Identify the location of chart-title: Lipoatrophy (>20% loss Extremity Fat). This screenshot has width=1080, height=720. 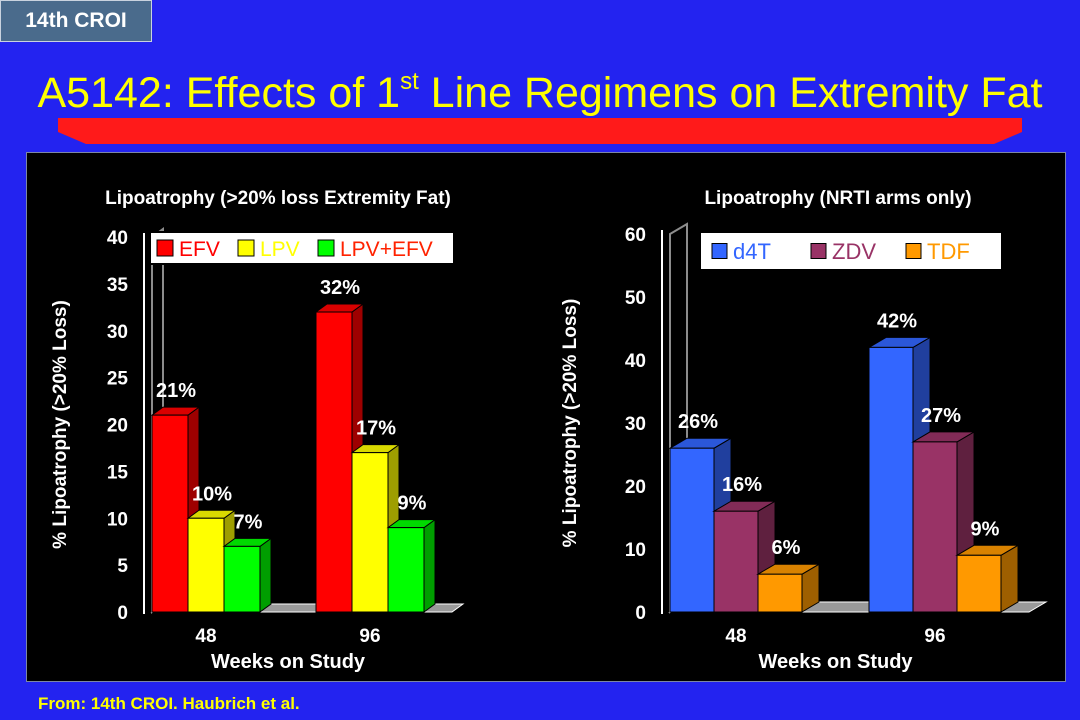
(278, 198).